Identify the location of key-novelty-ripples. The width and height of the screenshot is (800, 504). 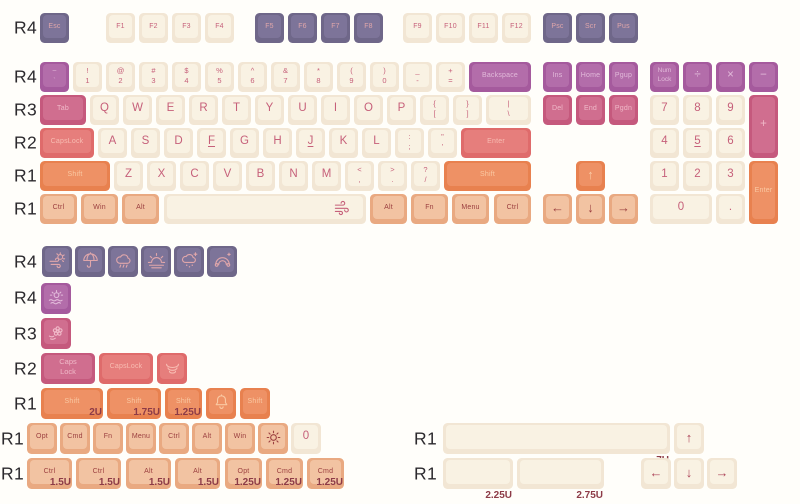
(172, 368).